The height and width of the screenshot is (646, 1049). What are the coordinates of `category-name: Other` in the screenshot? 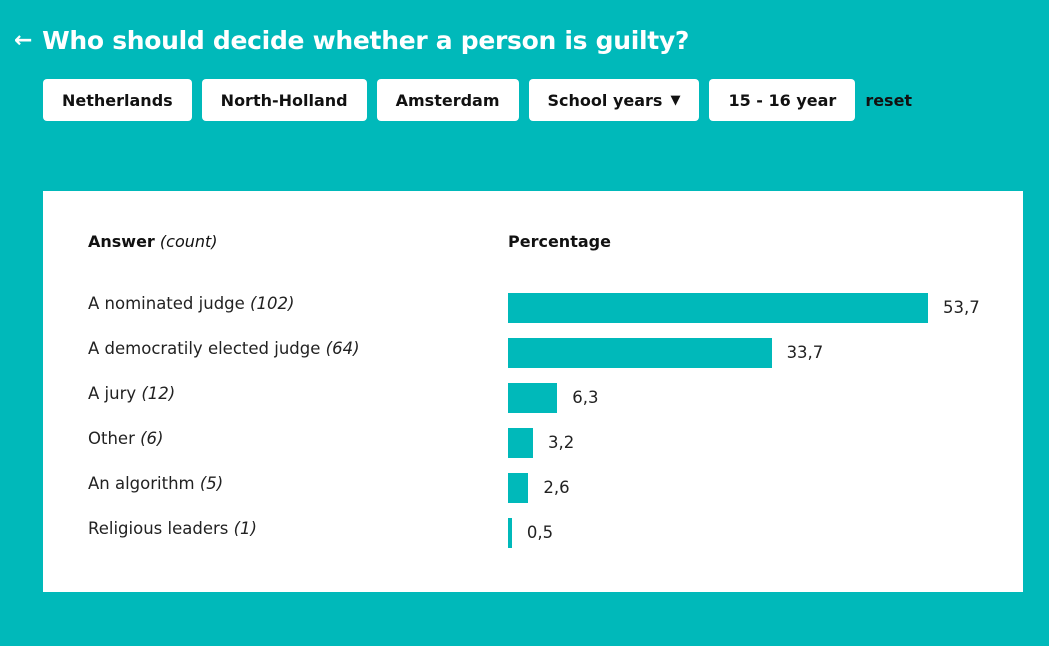 It's located at (111, 438).